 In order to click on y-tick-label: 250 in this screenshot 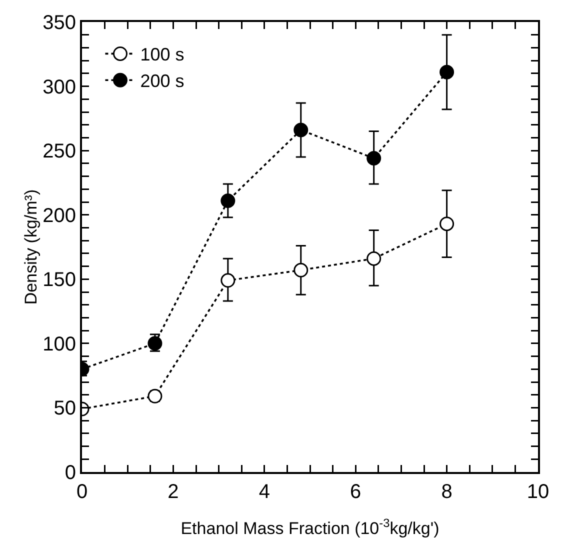, I will do `click(59, 151)`.